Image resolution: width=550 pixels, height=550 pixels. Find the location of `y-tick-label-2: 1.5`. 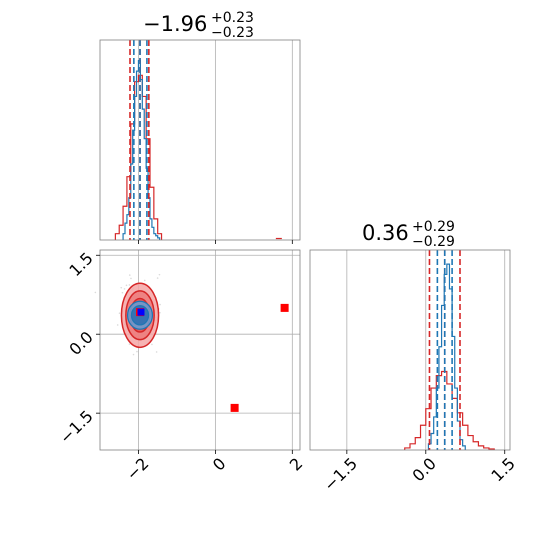

y-tick-label-2: 1.5 is located at coordinates (80, 264).